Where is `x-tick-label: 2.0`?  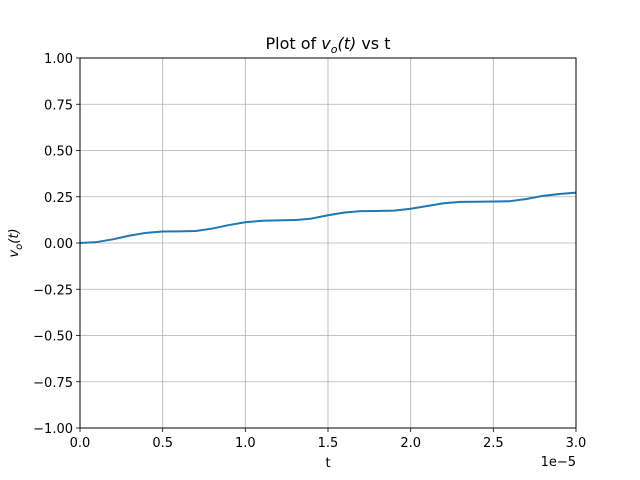
x-tick-label: 2.0 is located at coordinates (410, 443).